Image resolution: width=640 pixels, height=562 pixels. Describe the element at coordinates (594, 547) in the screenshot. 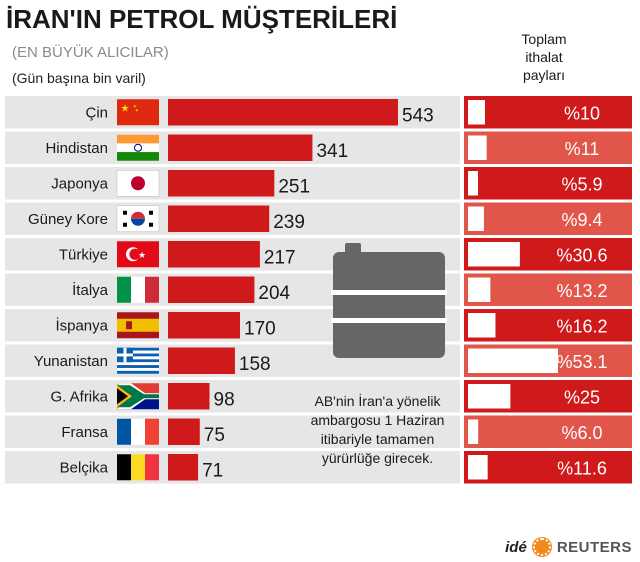

I see `reuters-logo-text: REUTERS` at that location.